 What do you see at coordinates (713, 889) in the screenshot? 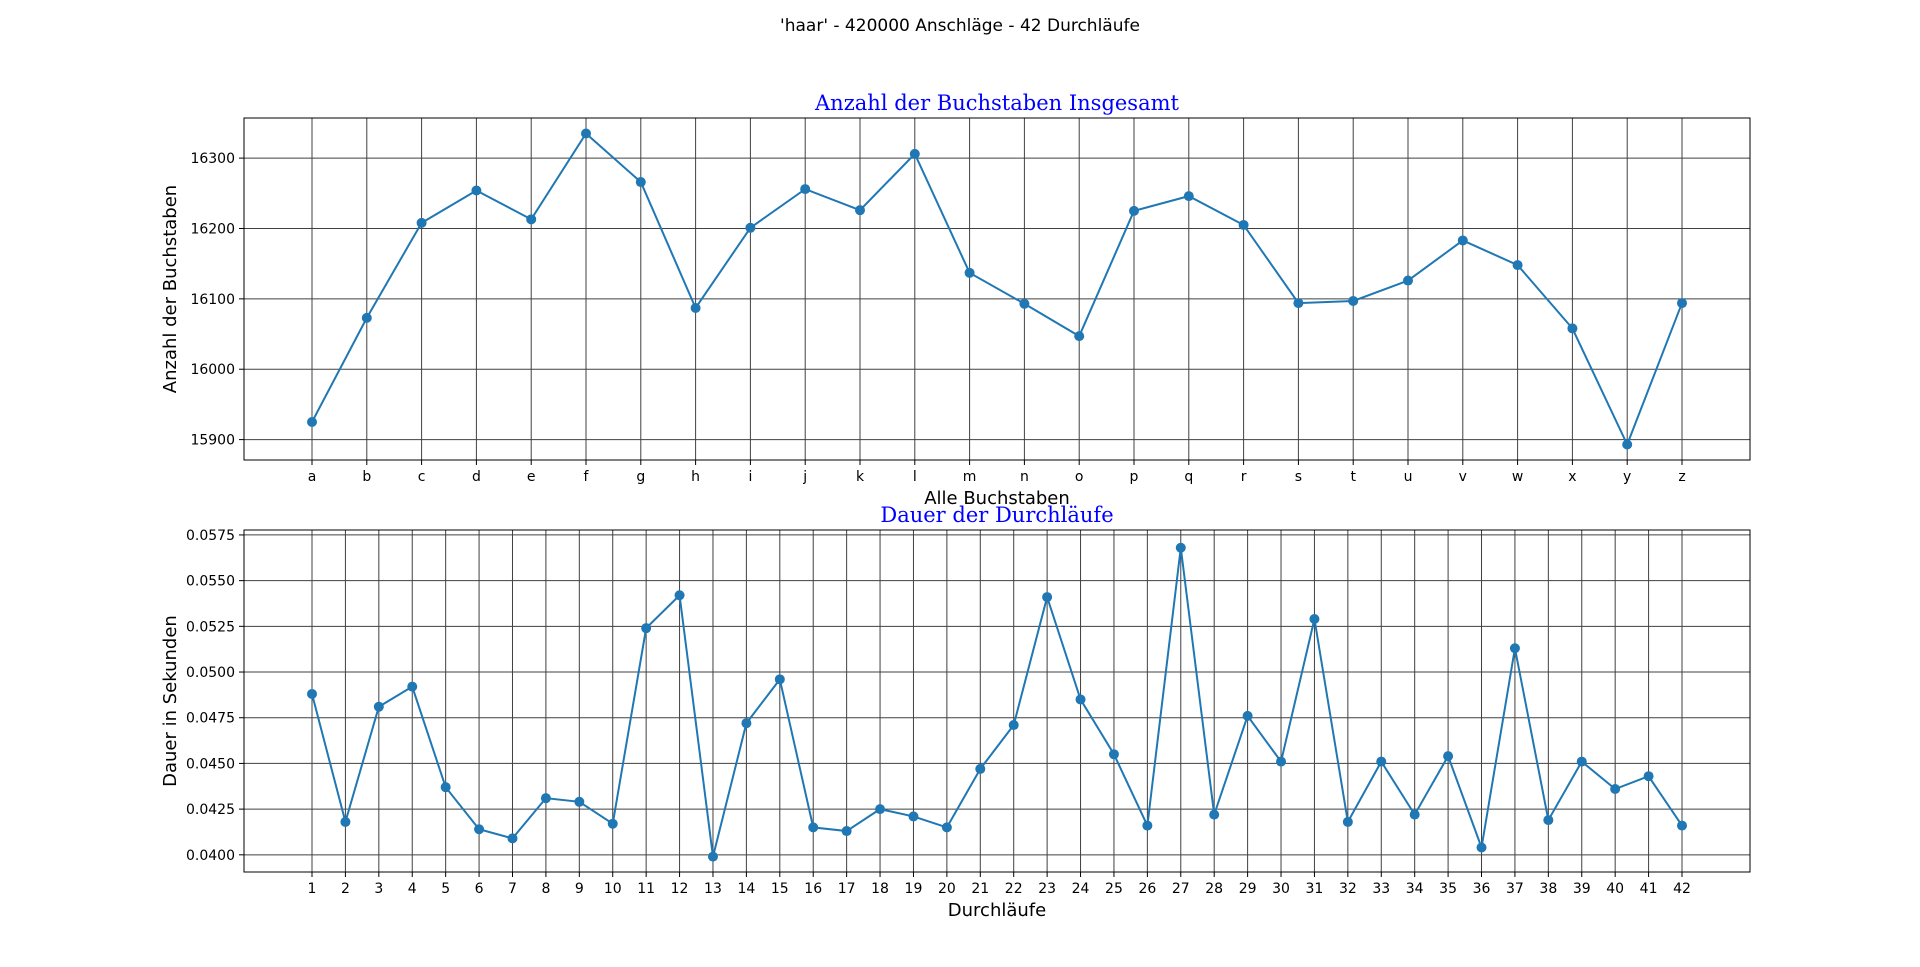
I see `x-tick-label: 13` at bounding box center [713, 889].